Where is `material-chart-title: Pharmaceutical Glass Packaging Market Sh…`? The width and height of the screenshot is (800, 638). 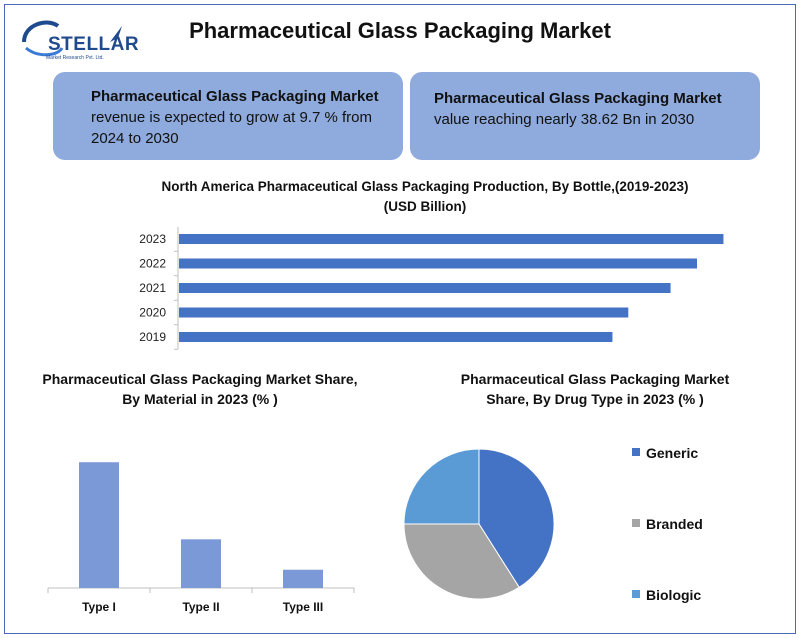
material-chart-title: Pharmaceutical Glass Packaging Market Sh… is located at coordinates (200, 389).